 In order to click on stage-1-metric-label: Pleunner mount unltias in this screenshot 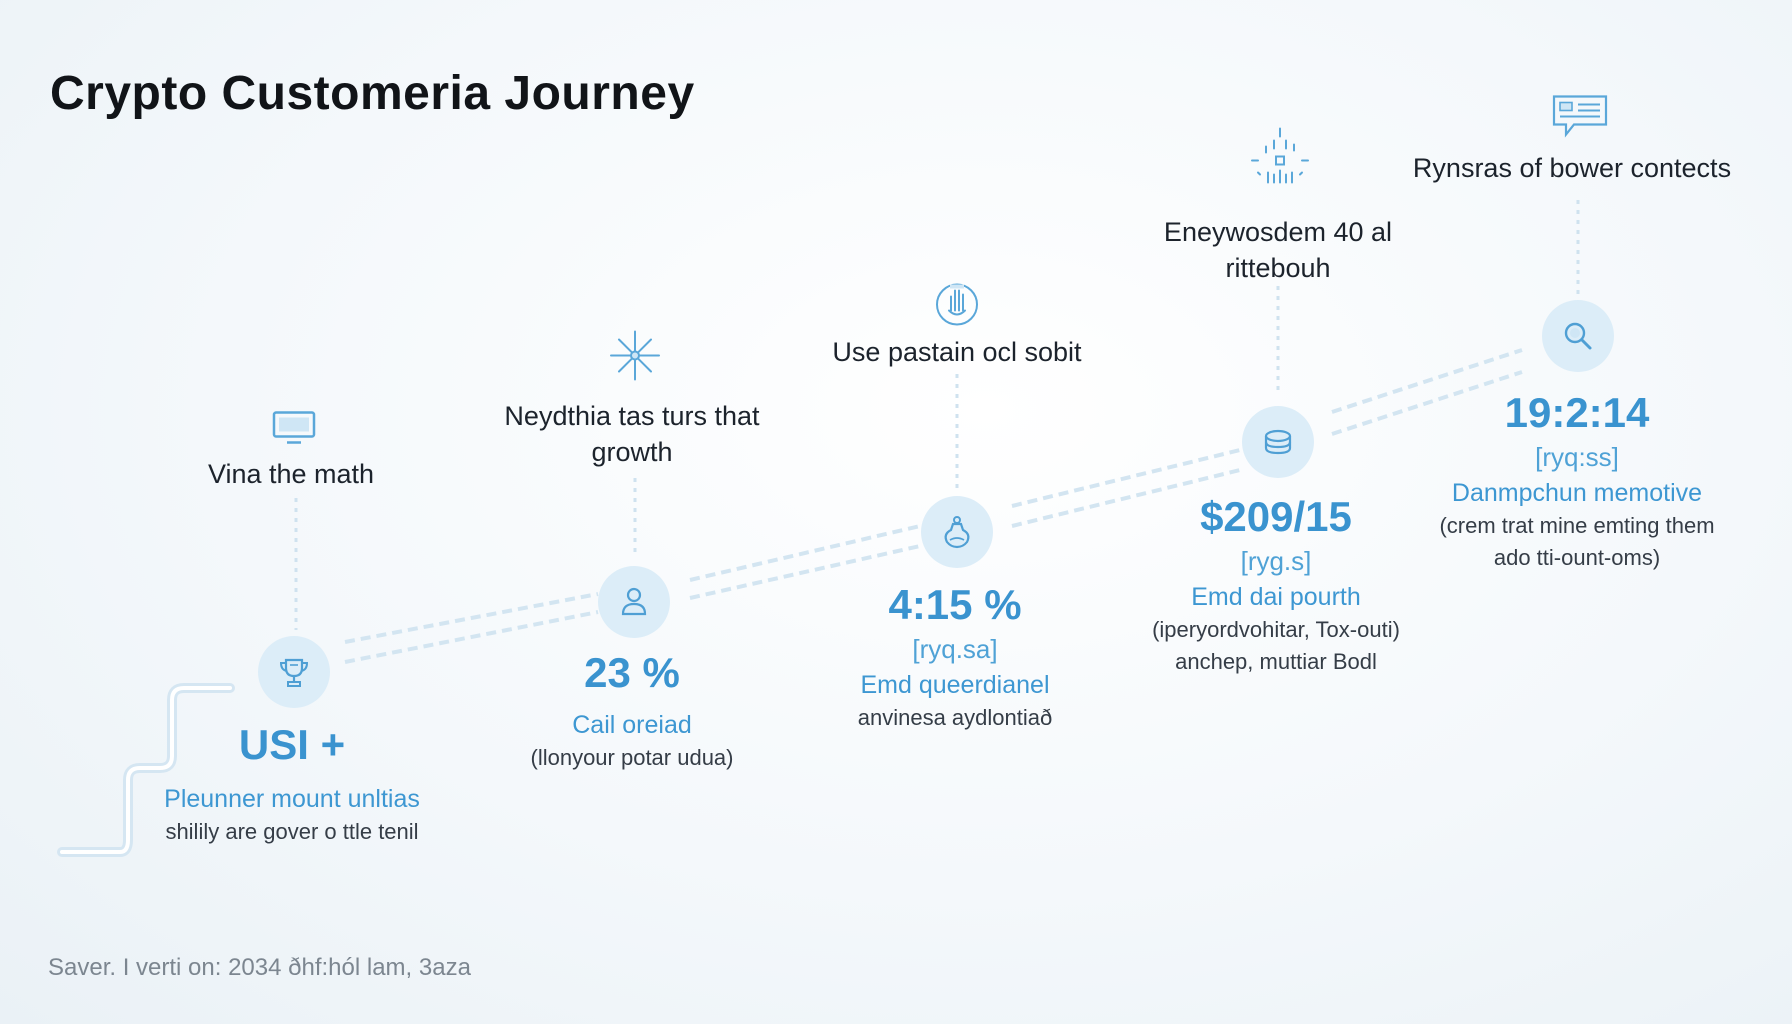, I will do `click(292, 799)`.